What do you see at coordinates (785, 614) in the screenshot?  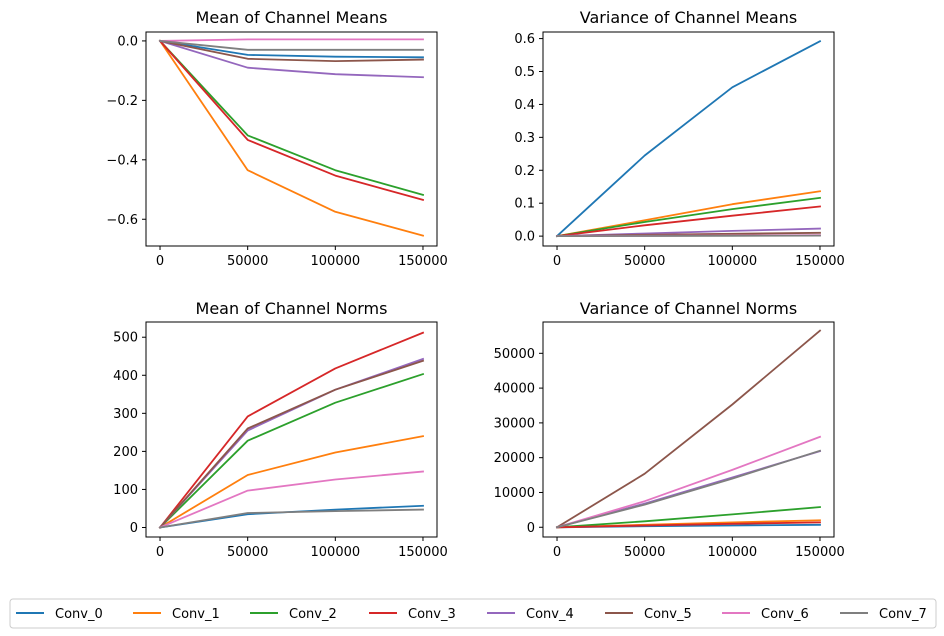 I see `legend-item-label: Conv_6` at bounding box center [785, 614].